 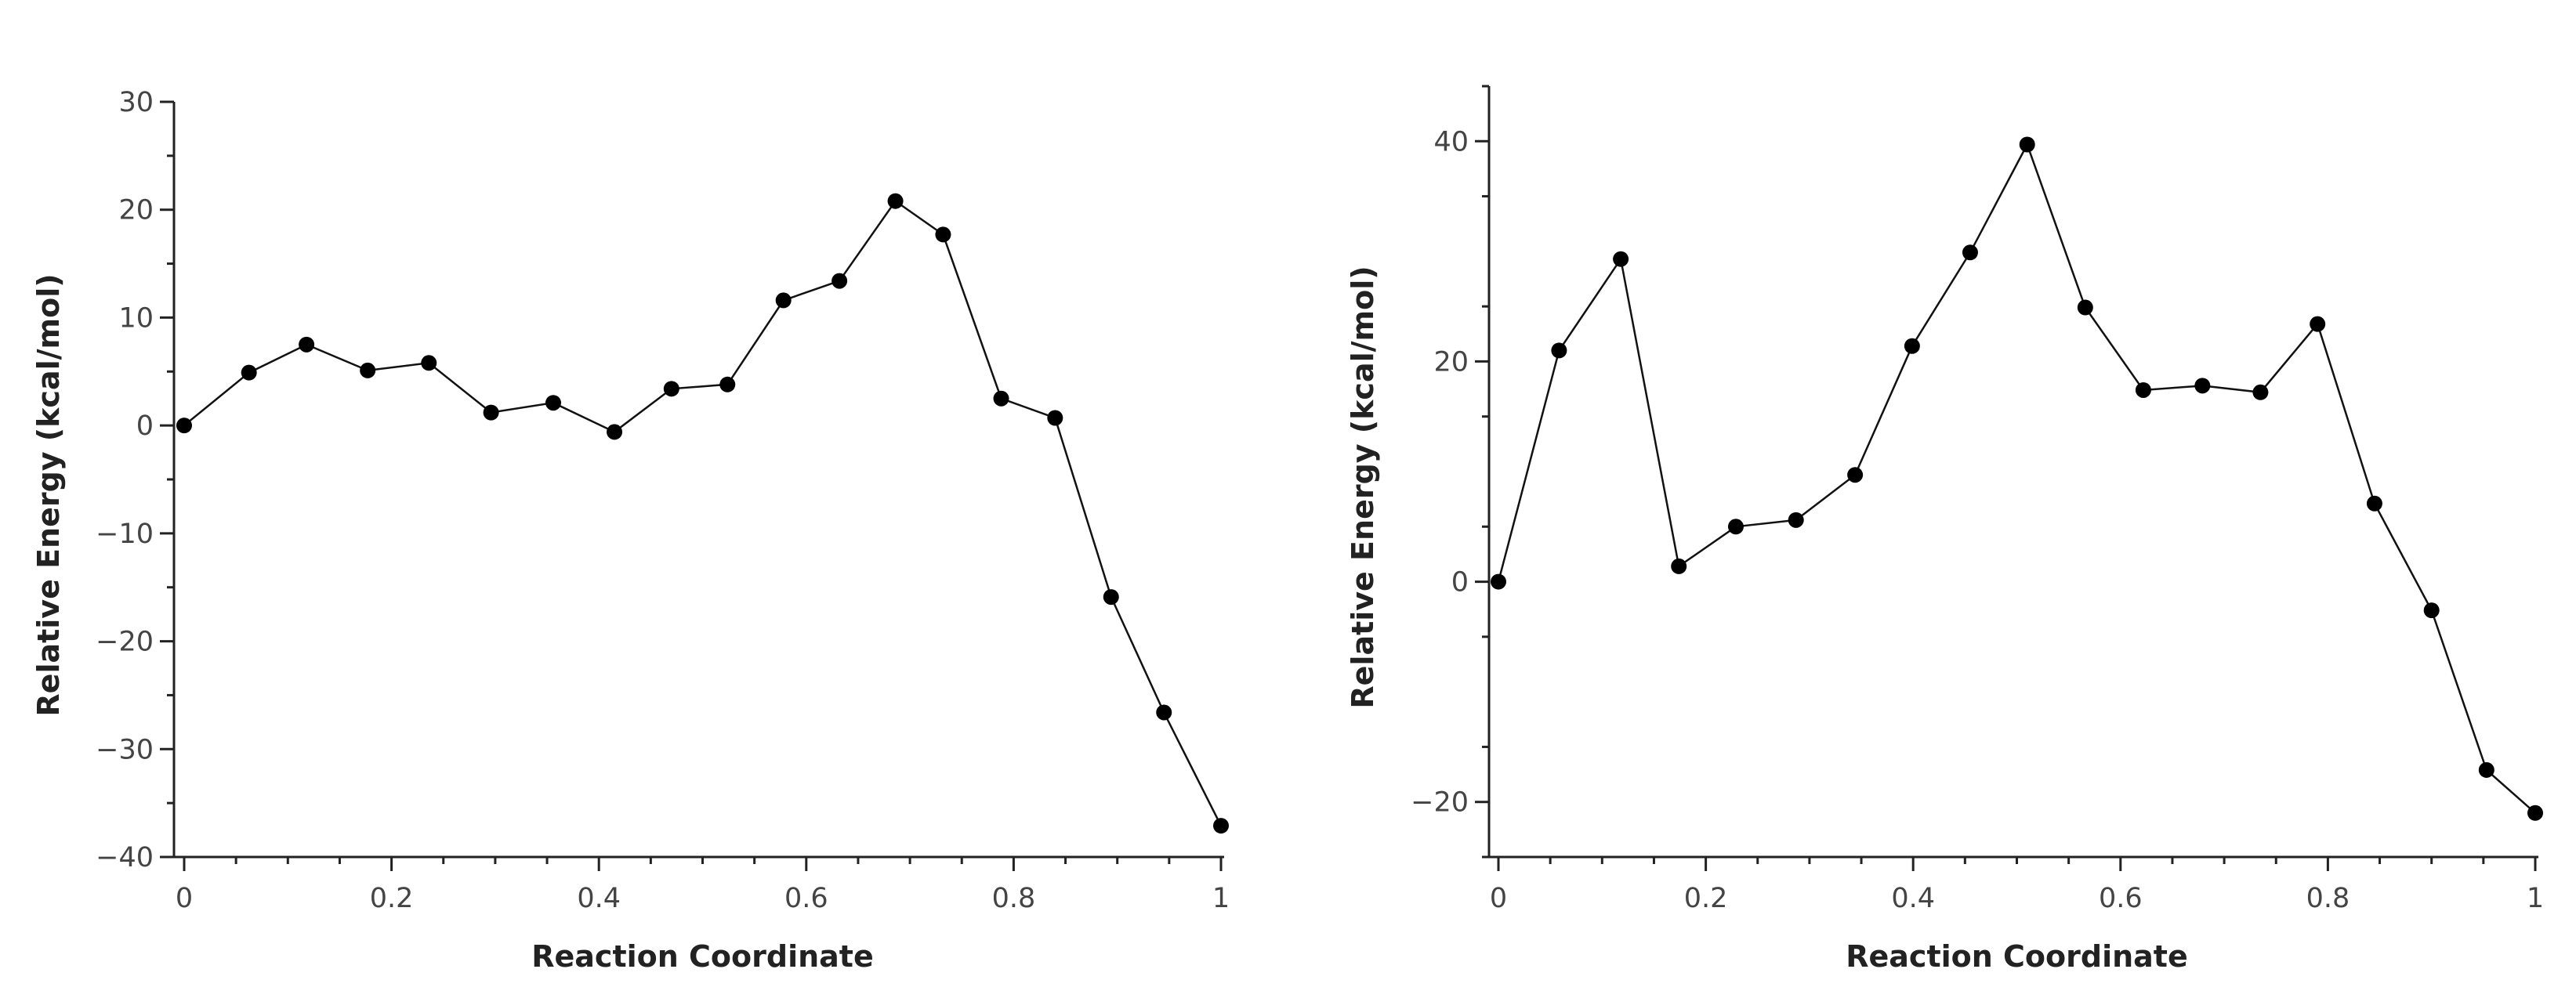 What do you see at coordinates (1451, 141) in the screenshot?
I see `y-tick-label: 40` at bounding box center [1451, 141].